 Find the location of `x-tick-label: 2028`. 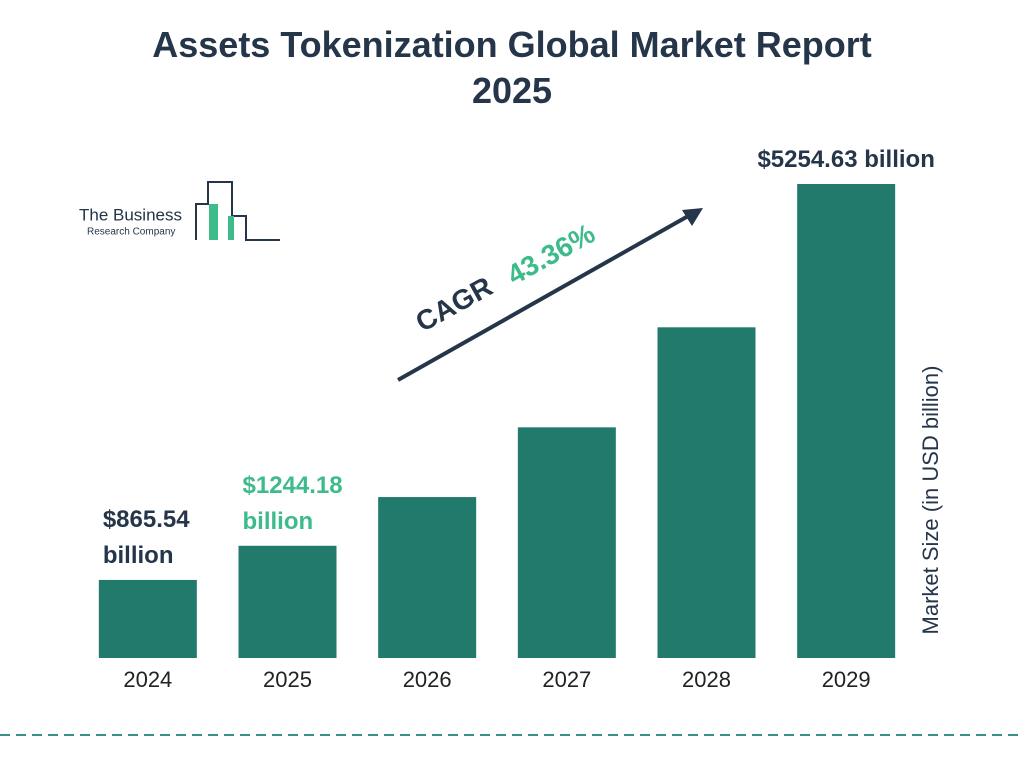

x-tick-label: 2028 is located at coordinates (706, 679).